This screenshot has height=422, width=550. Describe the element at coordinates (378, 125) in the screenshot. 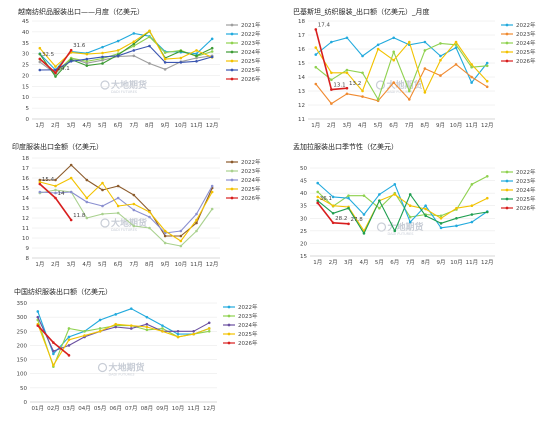

I see `x-tick-label: 5月` at that location.